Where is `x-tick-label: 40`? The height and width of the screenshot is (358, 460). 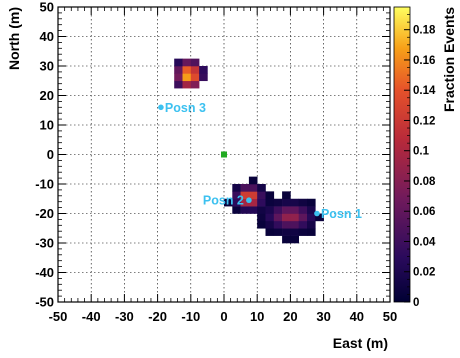
x-tick-label: 40 is located at coordinates (357, 316).